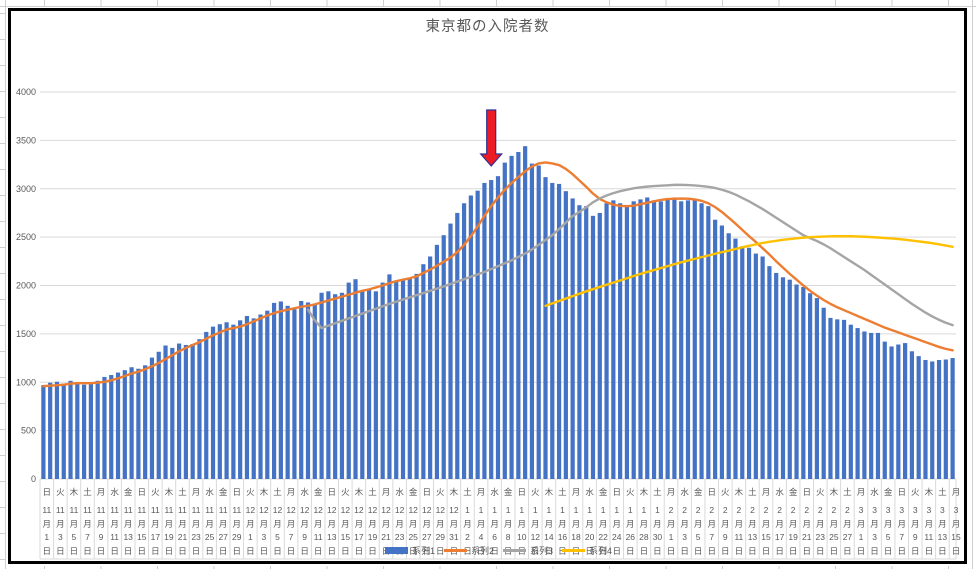  What do you see at coordinates (155, 521) in the screenshot?
I see `x-axis-label: 火 11月17日` at bounding box center [155, 521].